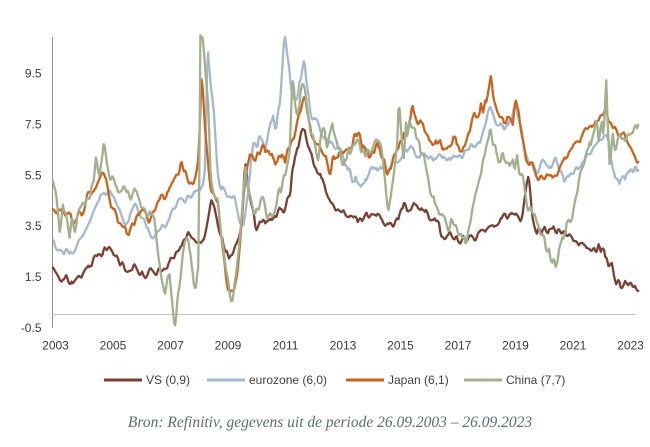 This screenshot has width=650, height=447. What do you see at coordinates (458, 346) in the screenshot?
I see `svg-text: 2017` at bounding box center [458, 346].